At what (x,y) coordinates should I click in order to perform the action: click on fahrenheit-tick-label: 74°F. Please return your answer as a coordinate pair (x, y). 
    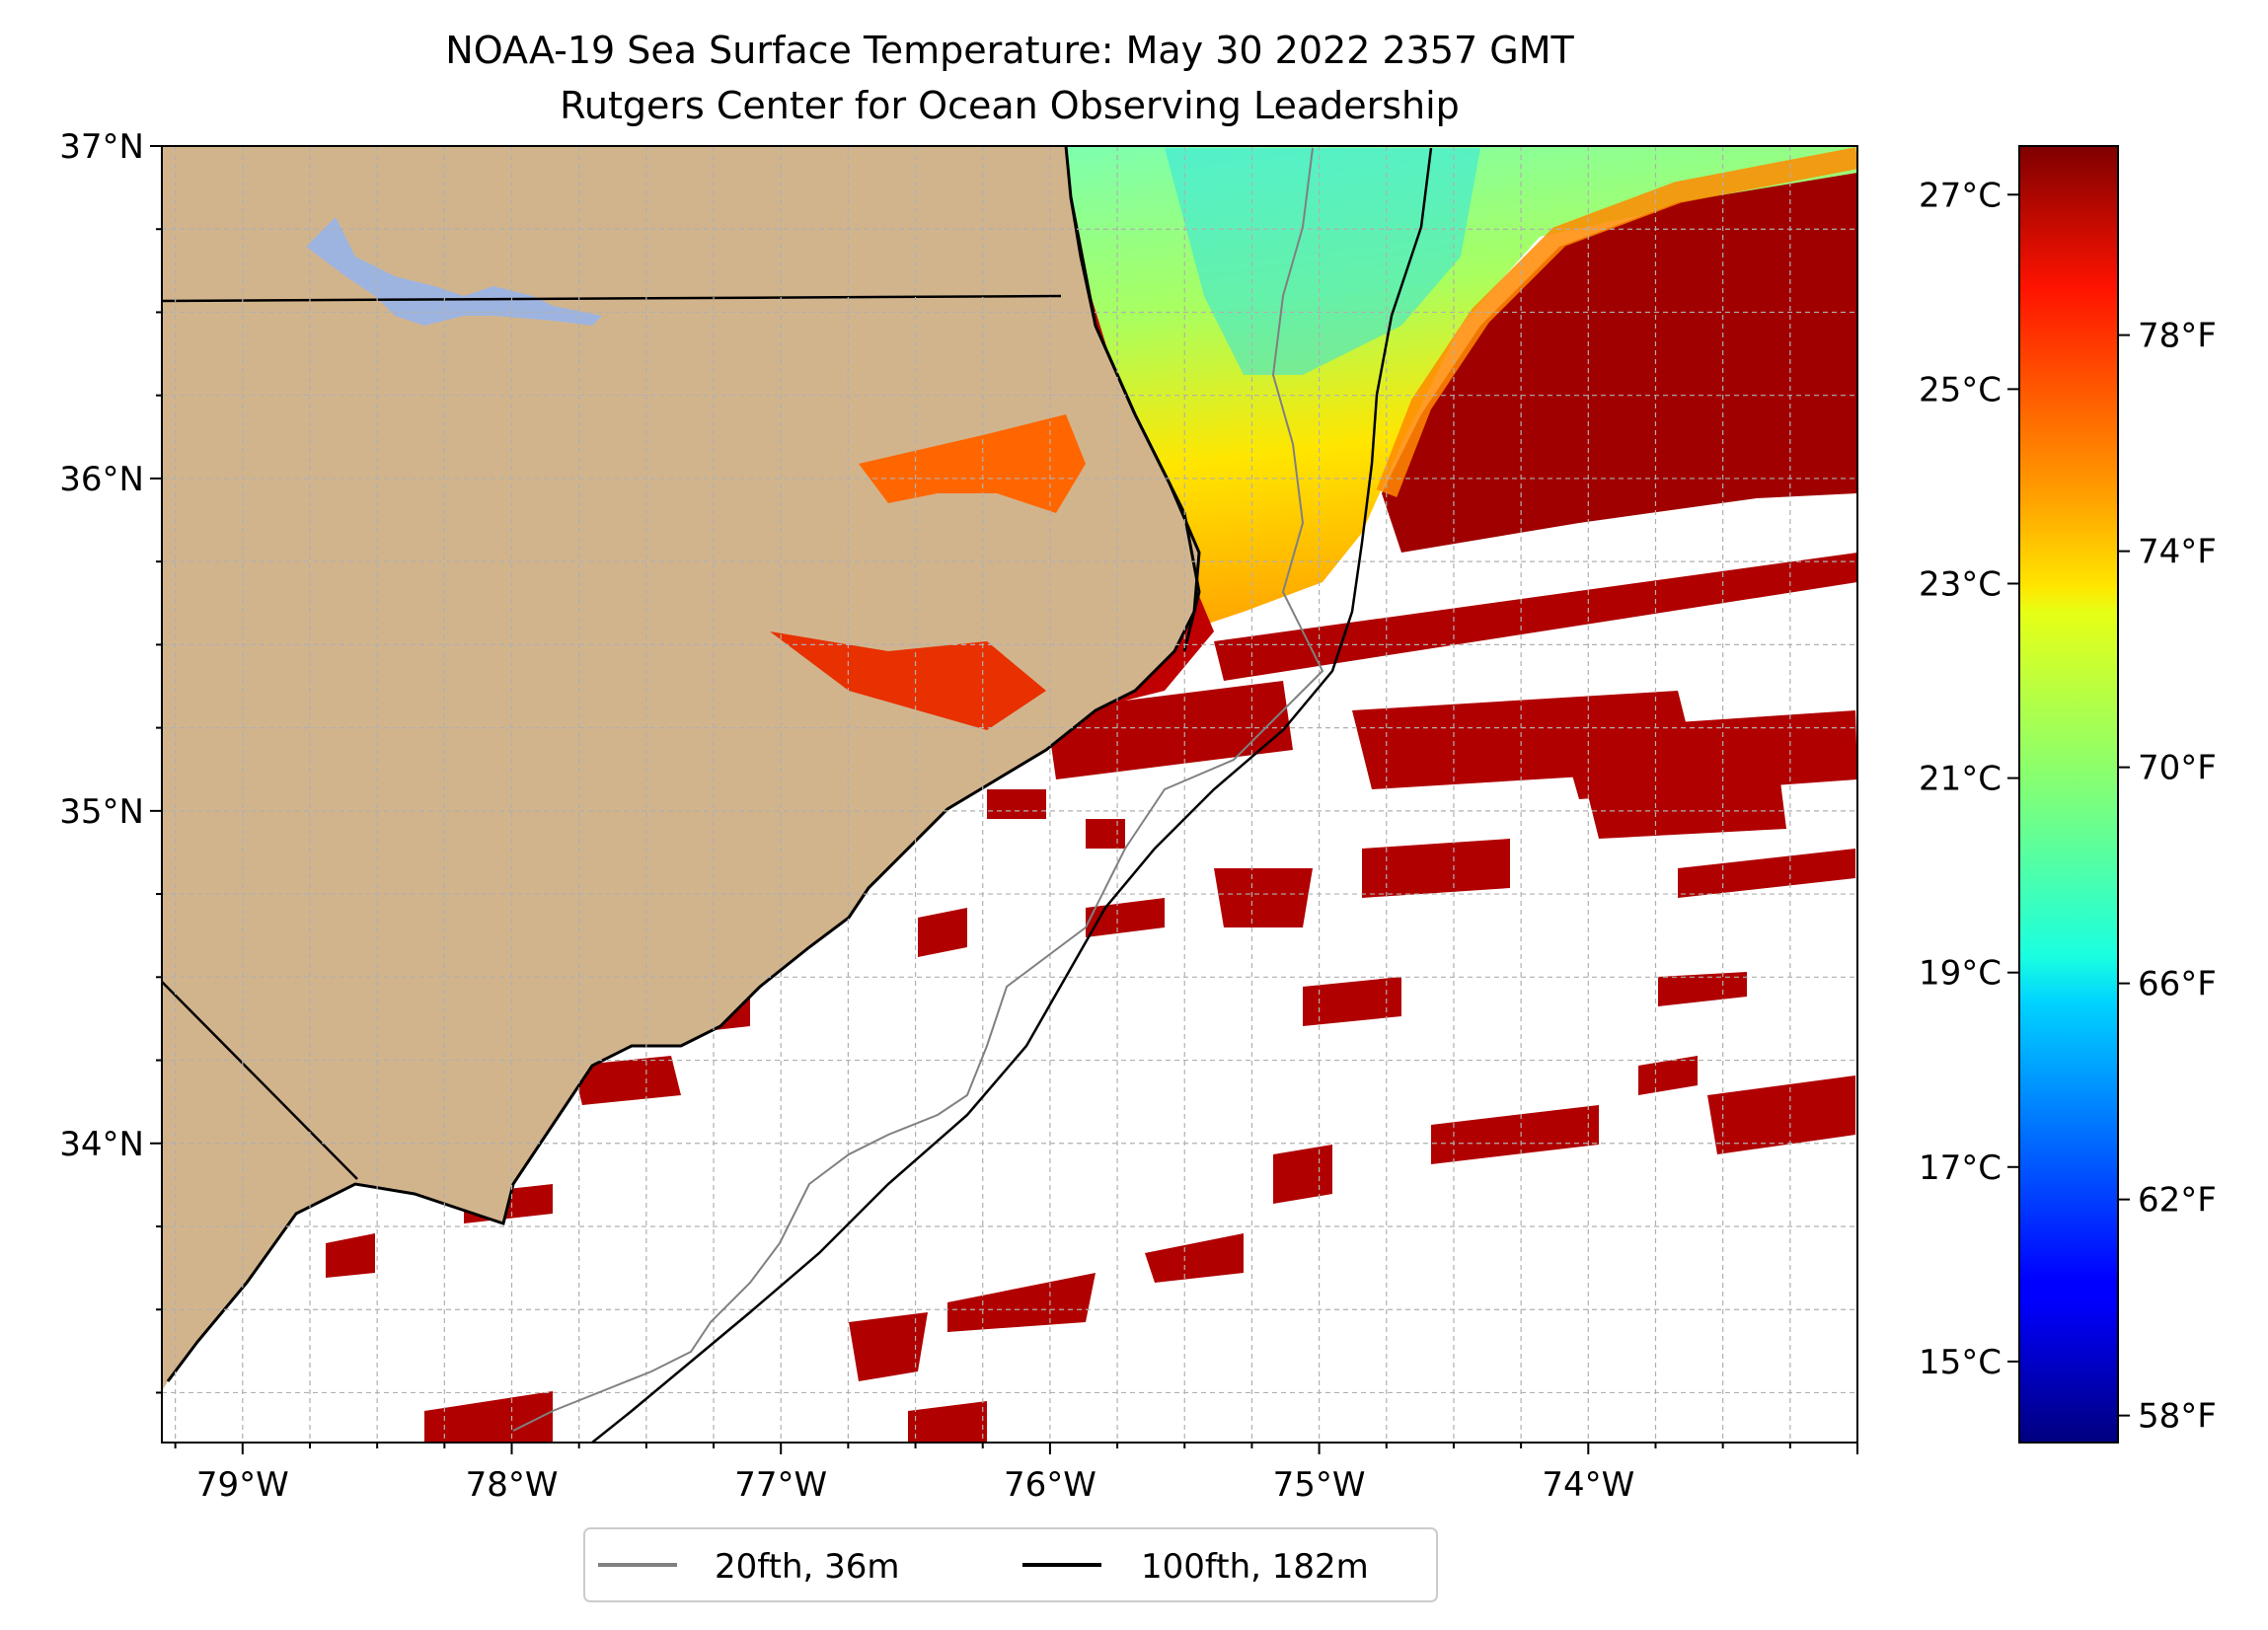
    Looking at the image, I should click on (2178, 552).